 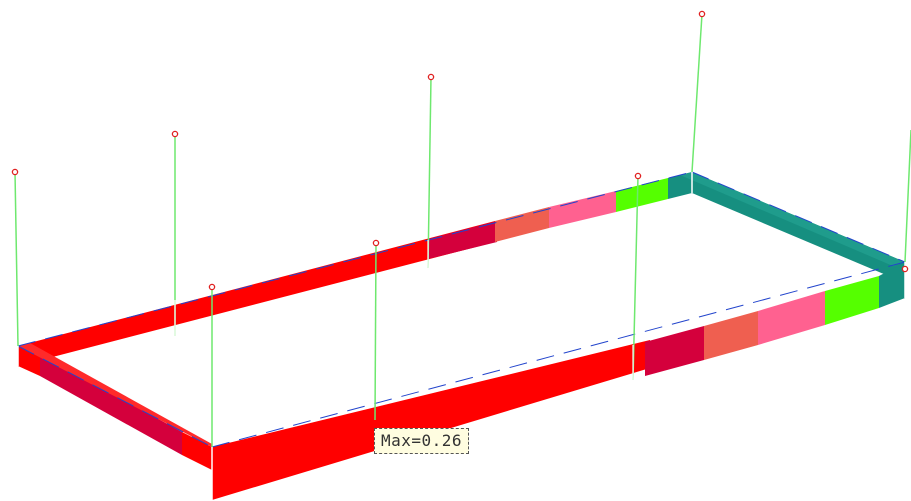 I want to click on beam-front-green, so click(x=852, y=300).